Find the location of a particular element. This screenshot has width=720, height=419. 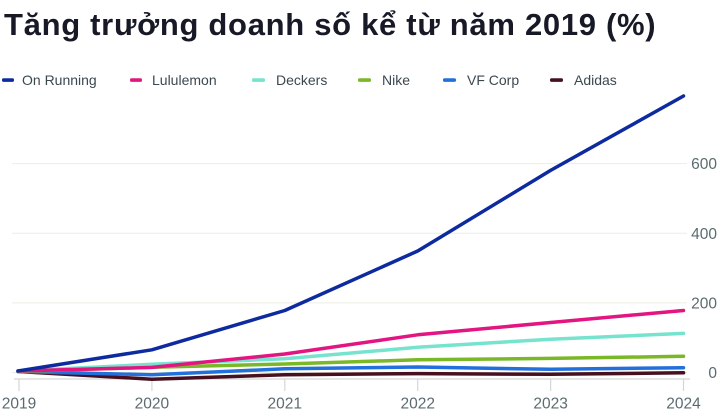

svg-text: Nike is located at coordinates (396, 80).